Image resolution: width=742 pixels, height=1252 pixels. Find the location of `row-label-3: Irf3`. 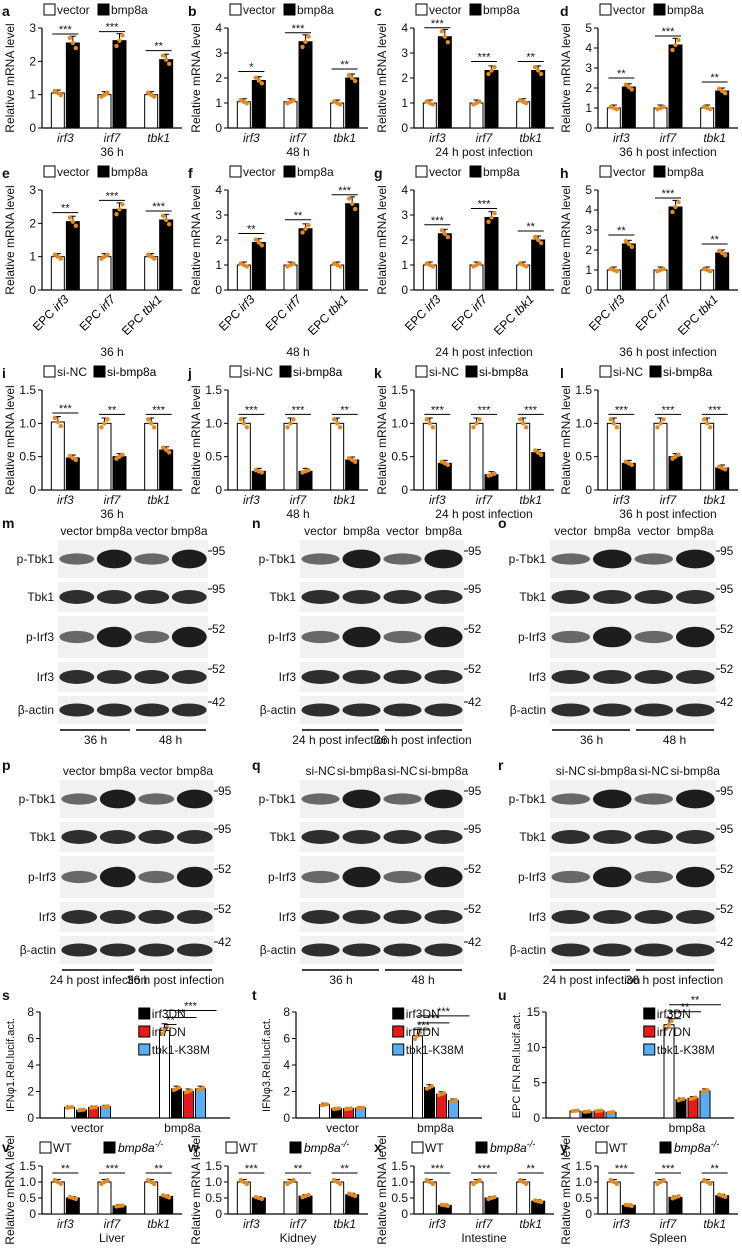

row-label-3: Irf3 is located at coordinates (538, 677).